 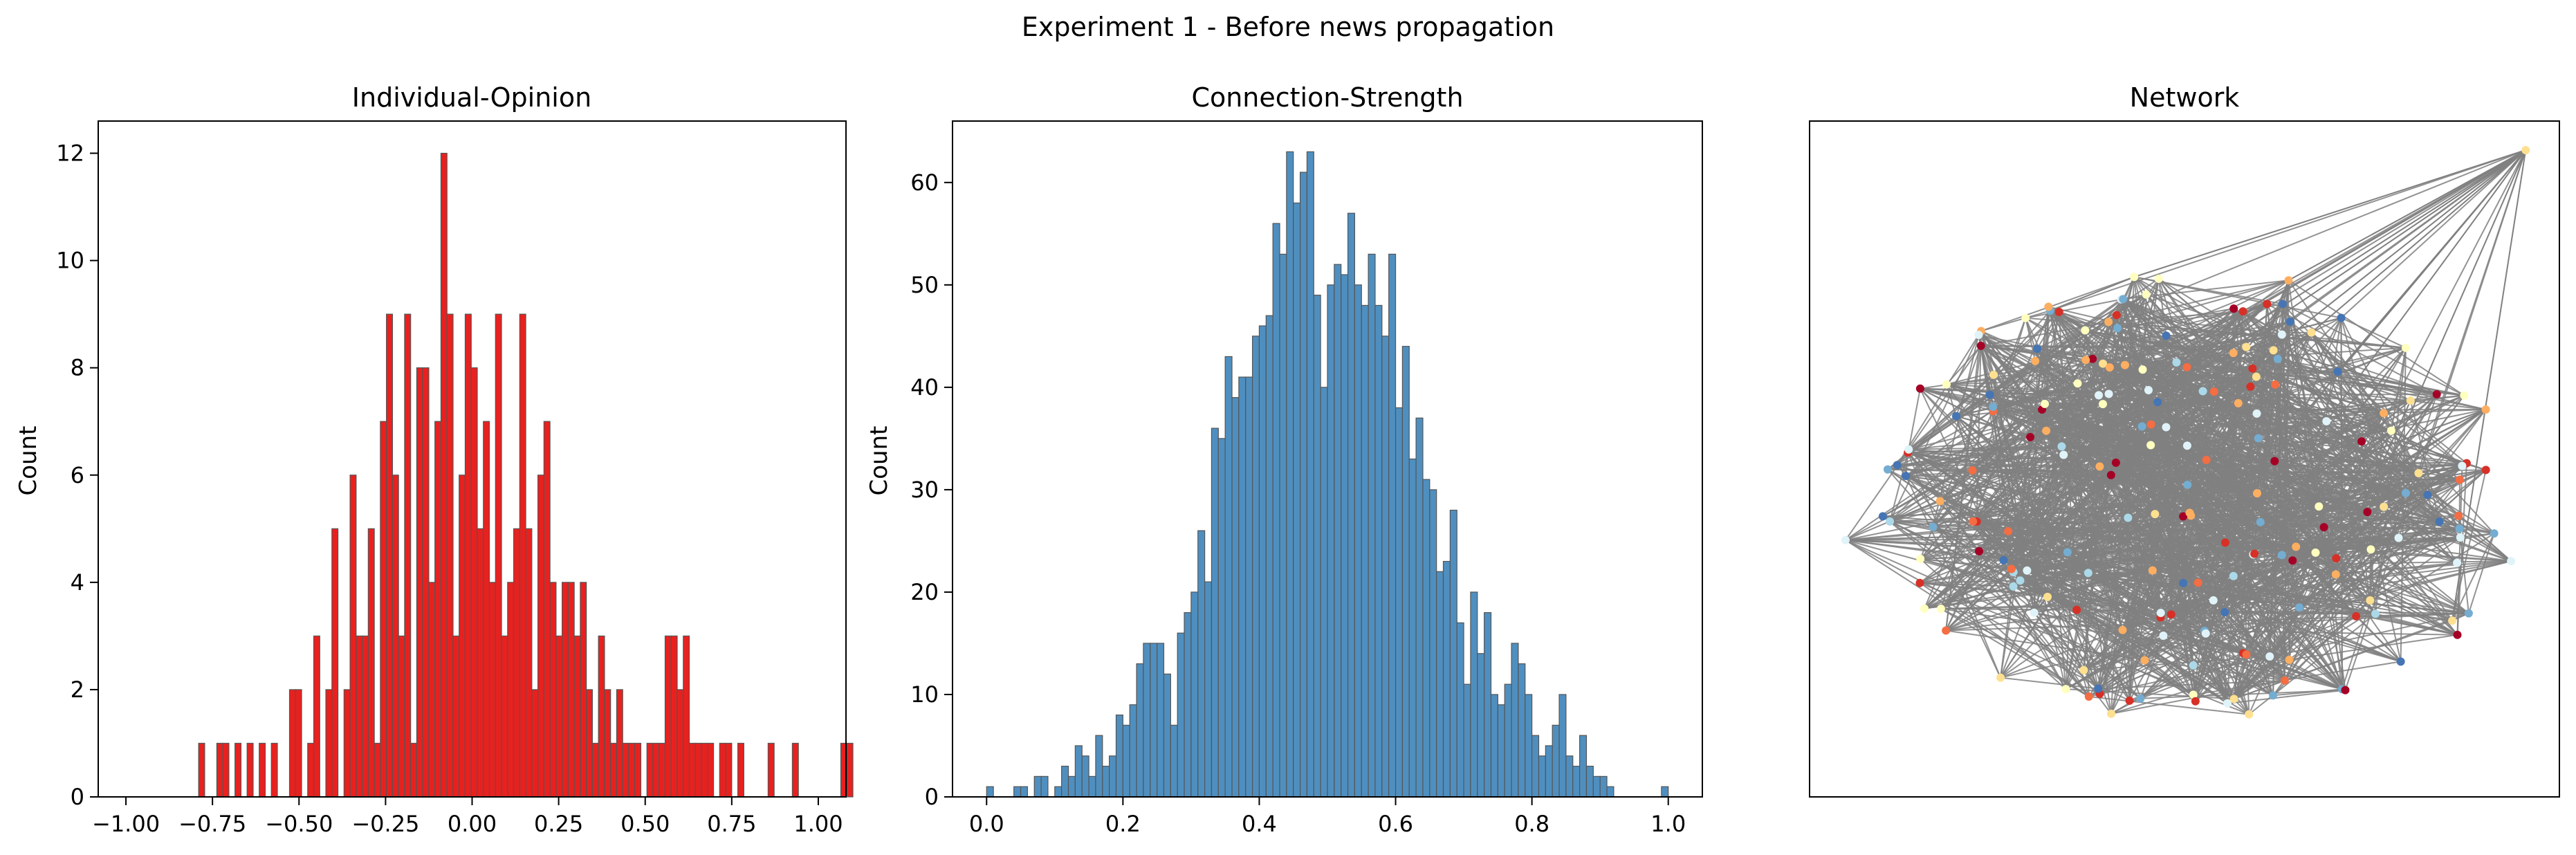 What do you see at coordinates (731, 824) in the screenshot?
I see `p0-xtick-label: 0.75` at bounding box center [731, 824].